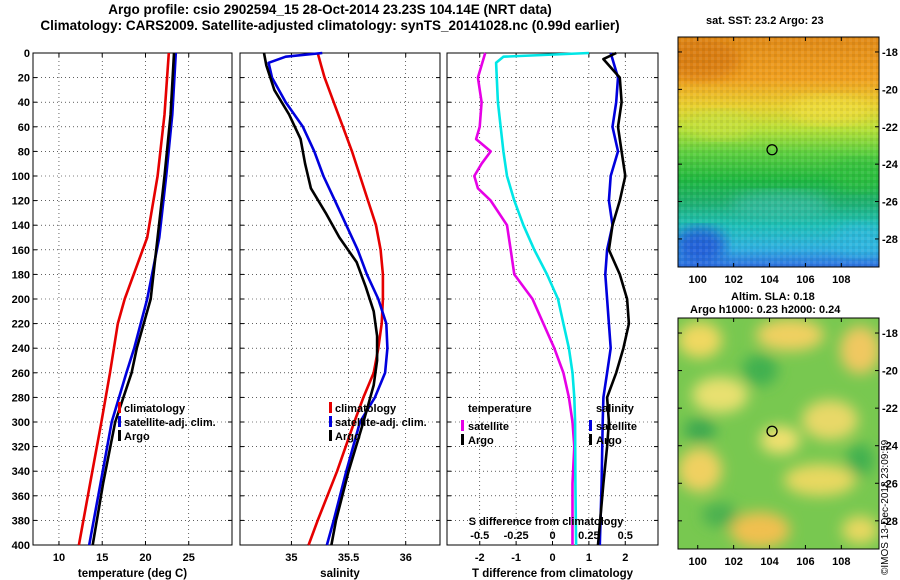 This screenshot has height=580, width=900. What do you see at coordinates (616, 427) in the screenshot?
I see `legend-label: satellite` at bounding box center [616, 427].